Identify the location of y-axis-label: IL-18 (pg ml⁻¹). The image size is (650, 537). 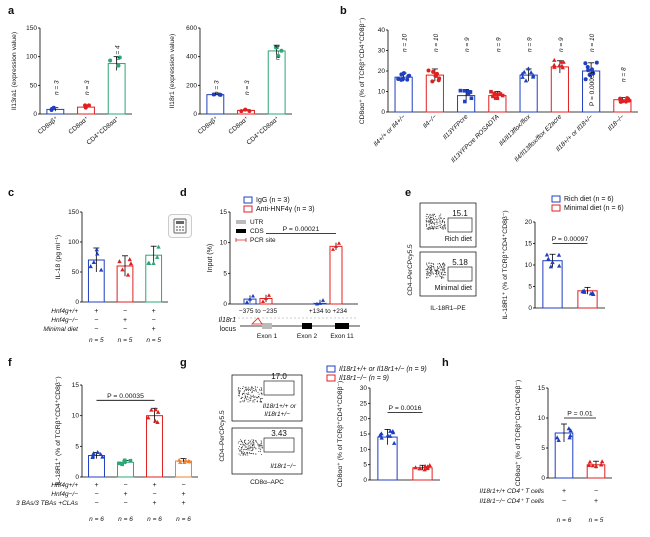
(58, 257).